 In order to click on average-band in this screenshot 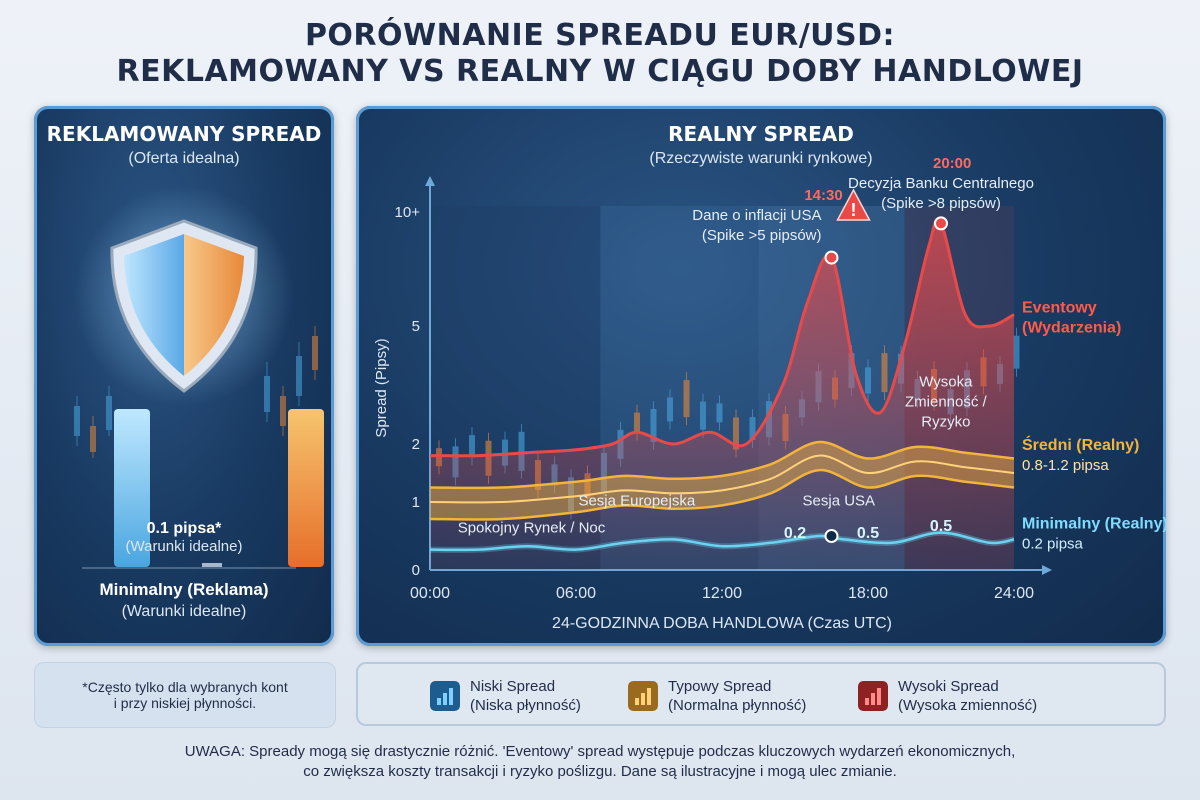, I will do `click(722, 480)`.